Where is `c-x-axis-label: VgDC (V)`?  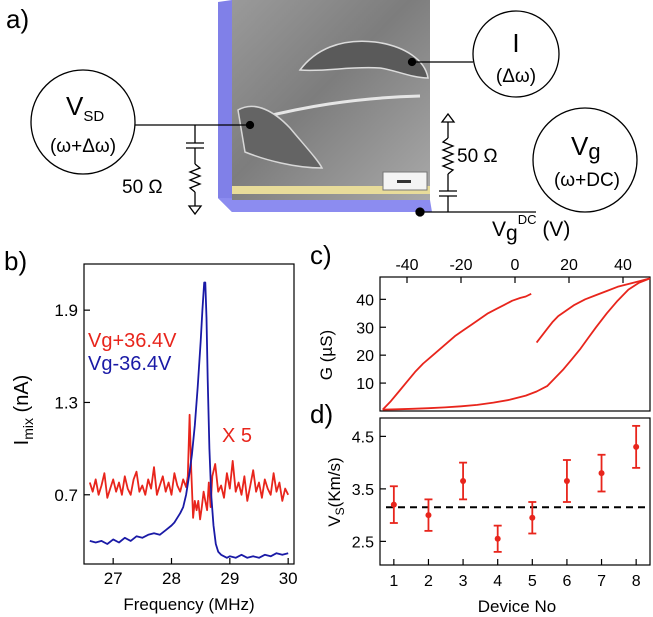 c-x-axis-label: VgDC (V) is located at coordinates (531, 228).